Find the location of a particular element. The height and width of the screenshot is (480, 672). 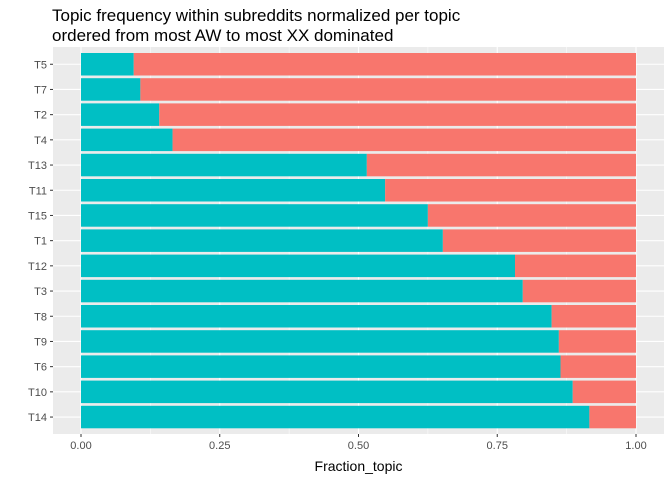

y-axis: T5 T7 T2 T4 T13 T11 T15 T1 T12 T3 T8 T9 T6 T10 T14 is located at coordinates (40, 241).